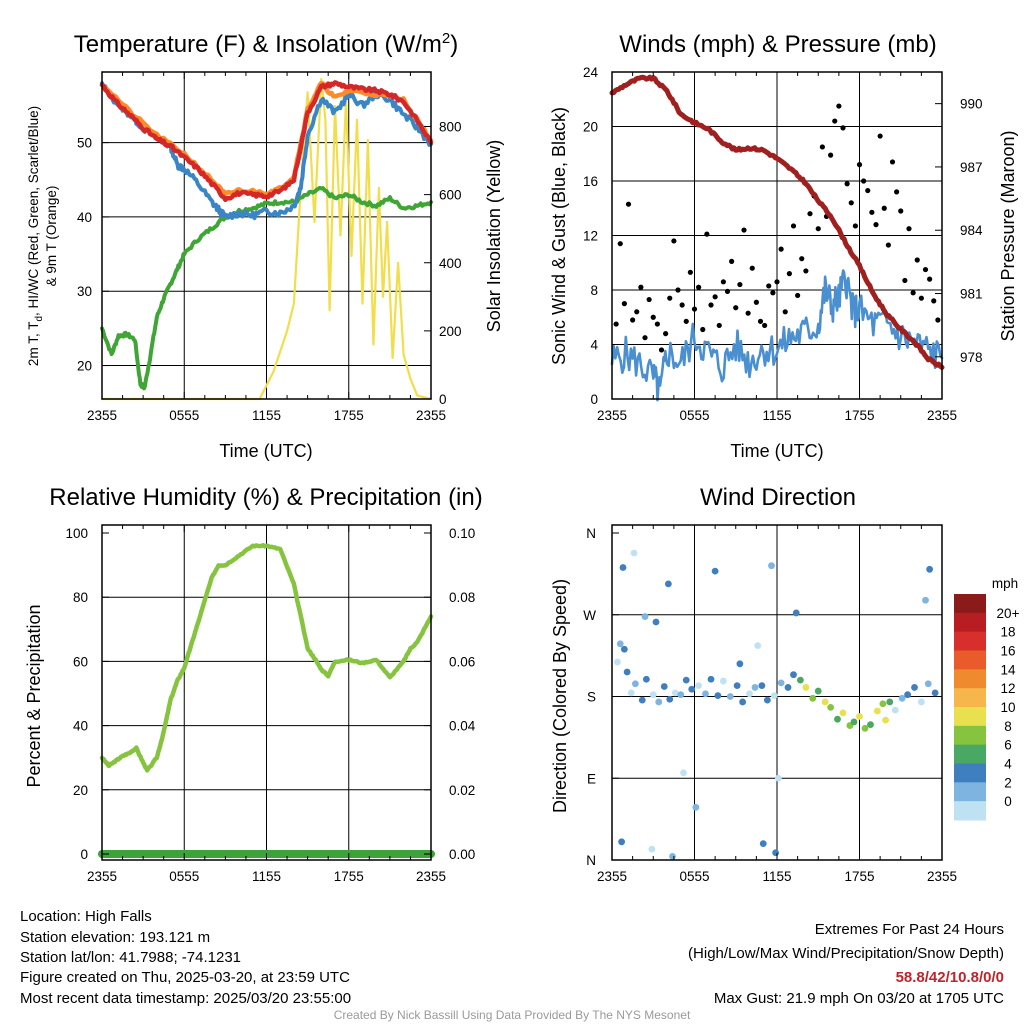 This screenshot has height=1024, width=1024. Describe the element at coordinates (431, 415) in the screenshot. I see `temperature-x-tick-label: 2355` at that location.